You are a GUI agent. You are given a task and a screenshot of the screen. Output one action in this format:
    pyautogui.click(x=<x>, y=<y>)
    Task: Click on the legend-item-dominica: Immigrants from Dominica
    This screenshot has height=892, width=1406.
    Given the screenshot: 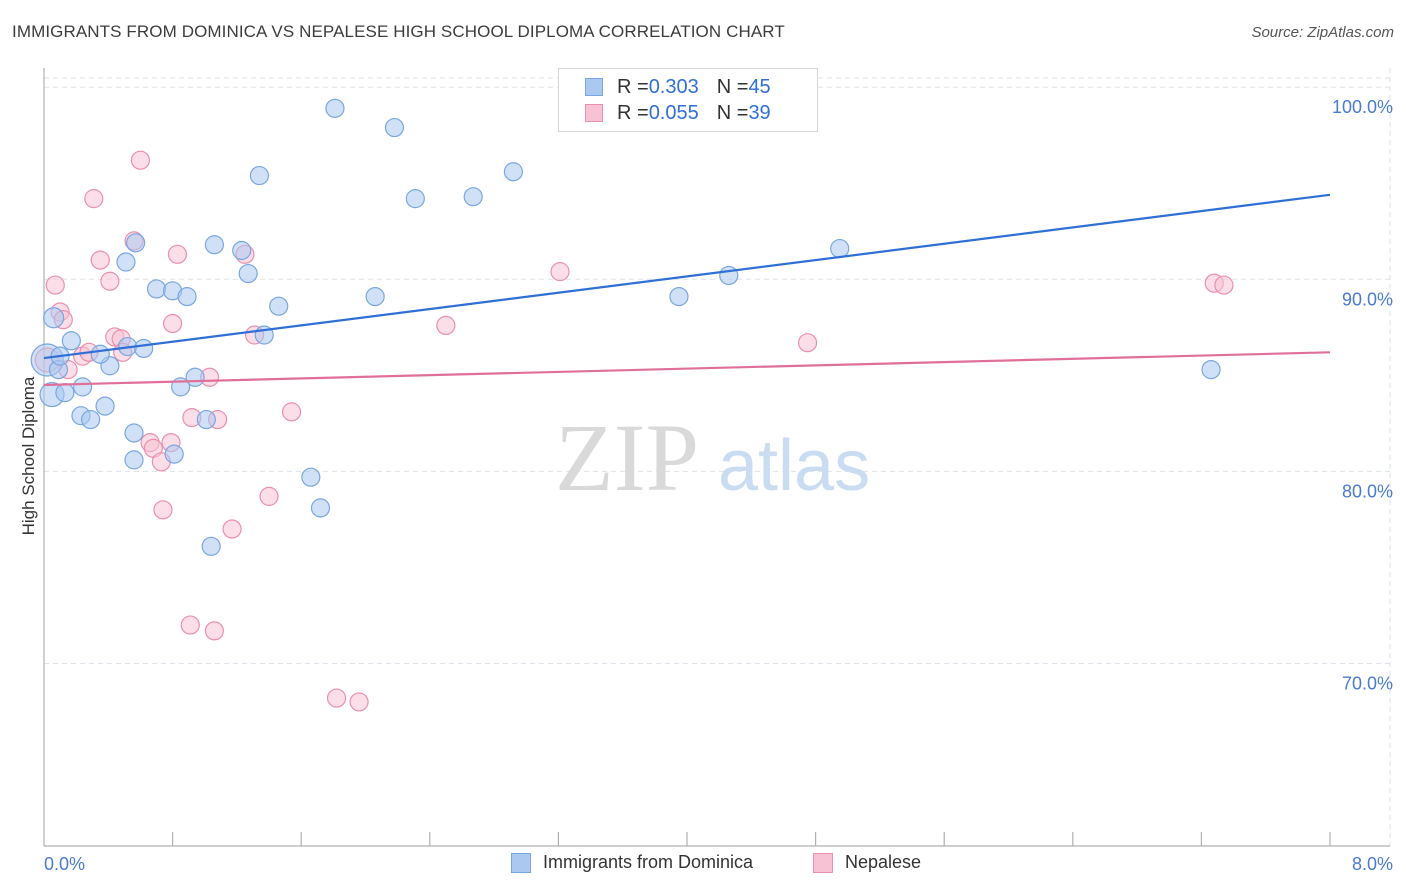 What is the action you would take?
    pyautogui.click(x=632, y=862)
    